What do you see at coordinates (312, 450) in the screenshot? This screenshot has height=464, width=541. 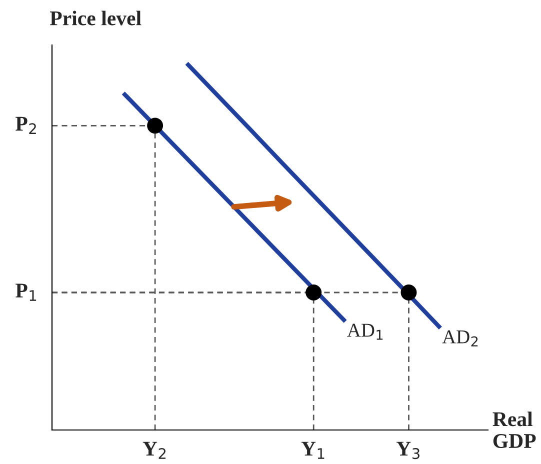 I see `x-tick-label: Y$_{1}$` at bounding box center [312, 450].